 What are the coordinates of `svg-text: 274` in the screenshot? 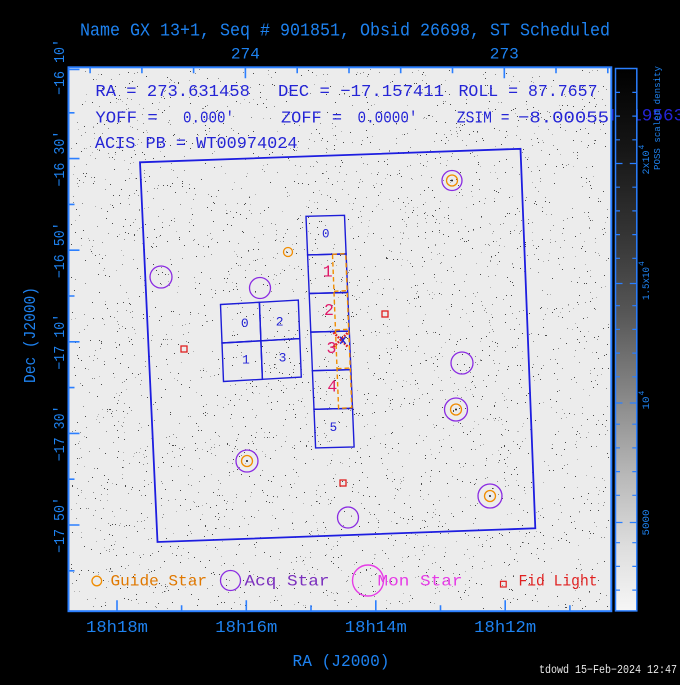 It's located at (245, 55).